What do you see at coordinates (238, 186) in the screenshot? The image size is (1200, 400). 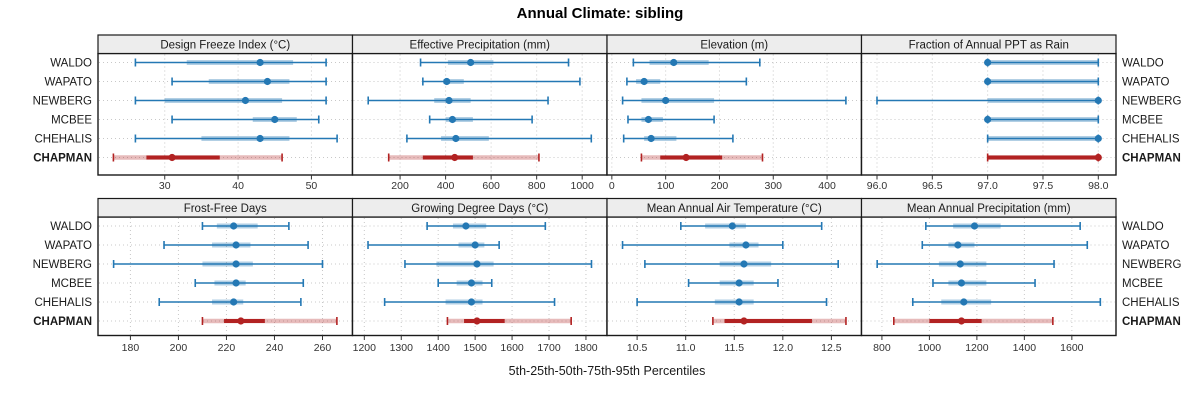 I see `tick-label: 40` at bounding box center [238, 186].